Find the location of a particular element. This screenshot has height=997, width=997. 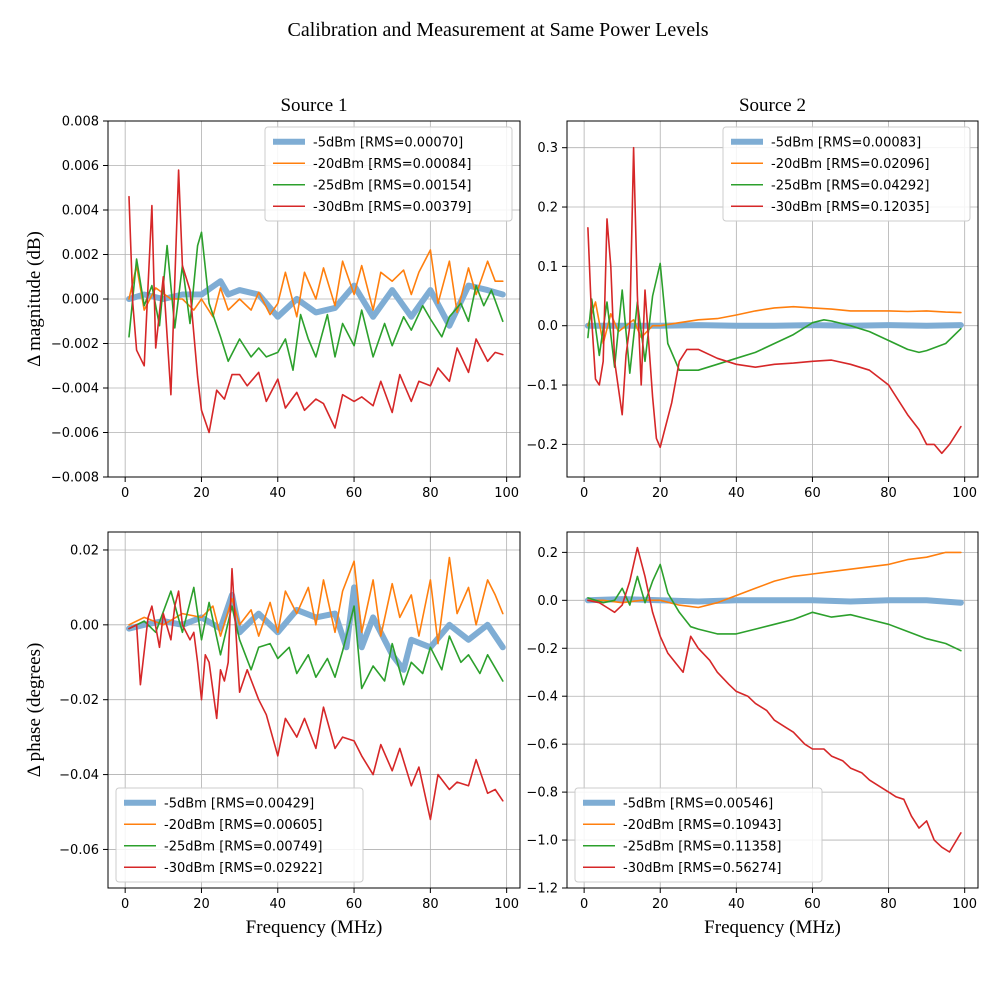

legend-label: -5dBm [RMS=0.00070] is located at coordinates (388, 142).